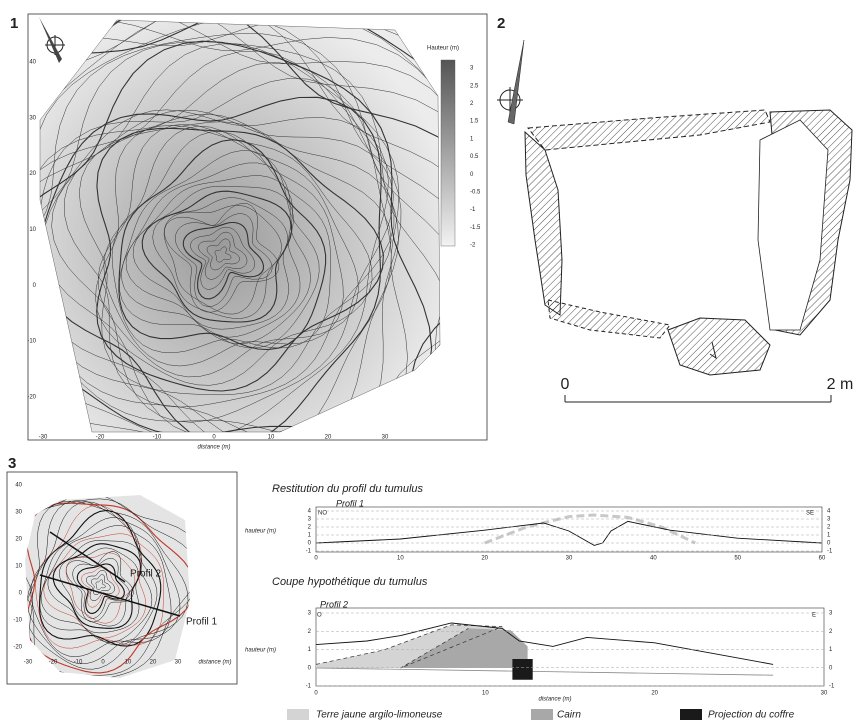 Image resolution: width=856 pixels, height=723 pixels. Describe the element at coordinates (544, 671) in the screenshot. I see `base-line` at that location.